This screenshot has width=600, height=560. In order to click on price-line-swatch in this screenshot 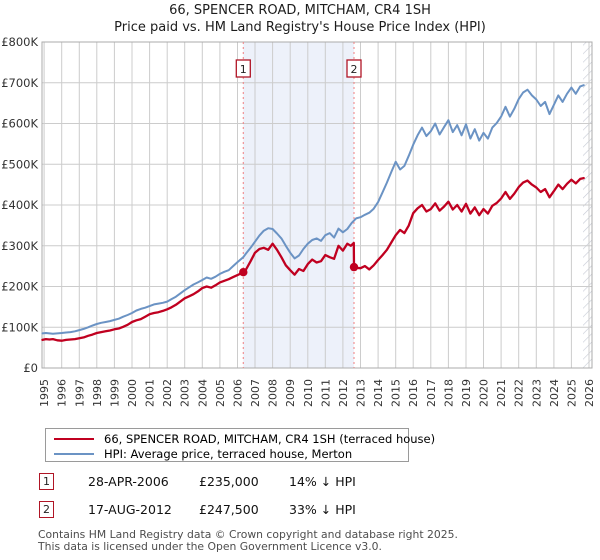, I will do `click(74, 438)`.